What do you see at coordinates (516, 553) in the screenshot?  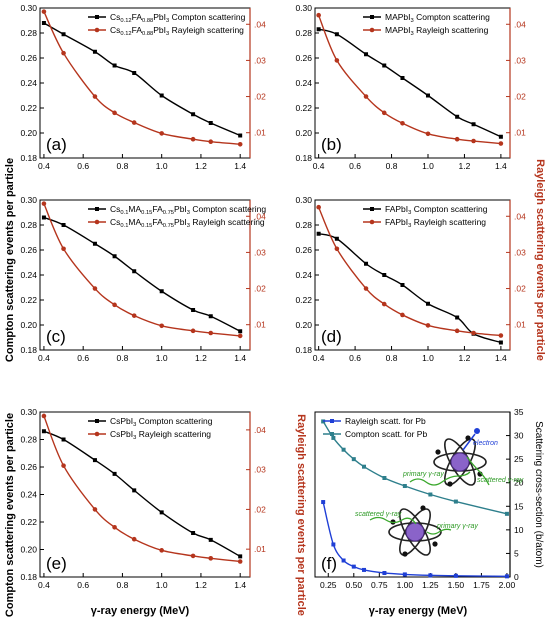 I see `right-y-tick-label: 5` at bounding box center [516, 553].